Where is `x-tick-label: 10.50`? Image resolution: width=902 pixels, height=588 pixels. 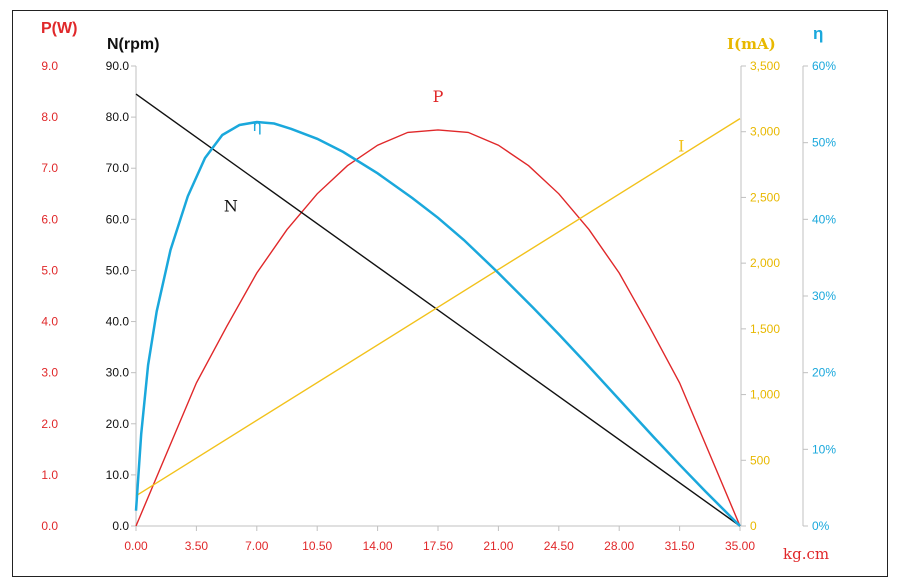
x-tick-label: 10.50 is located at coordinates (317, 546).